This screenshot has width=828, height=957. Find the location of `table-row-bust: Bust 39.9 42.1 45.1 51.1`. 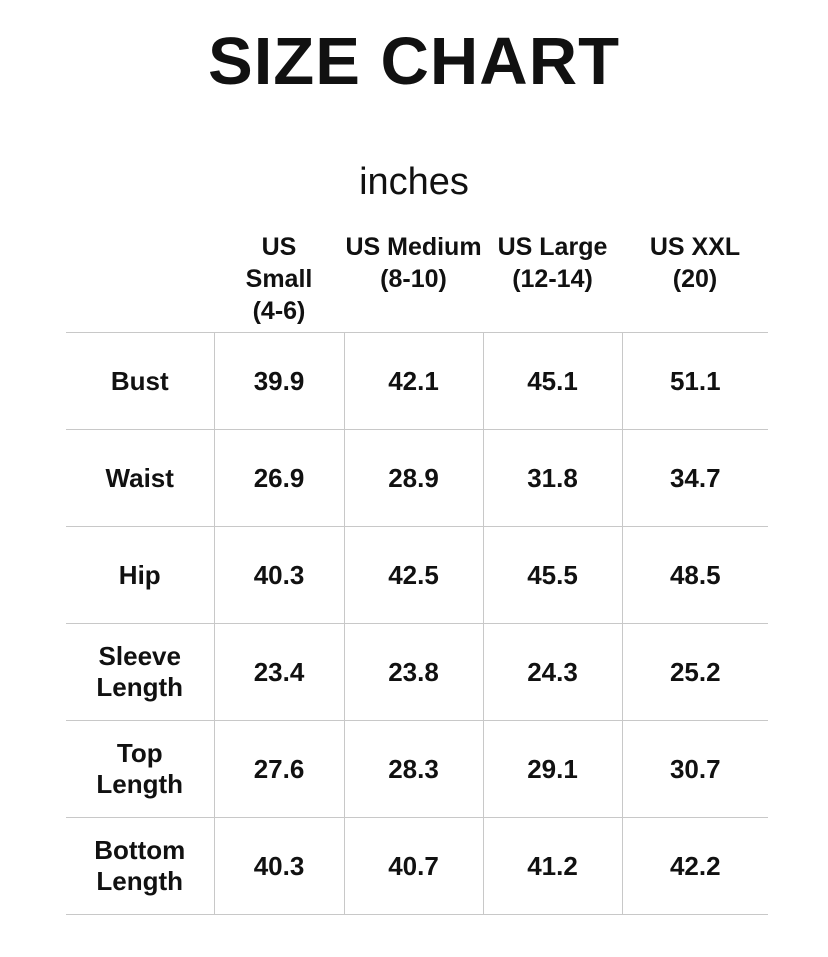

table-row-bust: Bust 39.9 42.1 45.1 51.1 is located at coordinates (417, 381).